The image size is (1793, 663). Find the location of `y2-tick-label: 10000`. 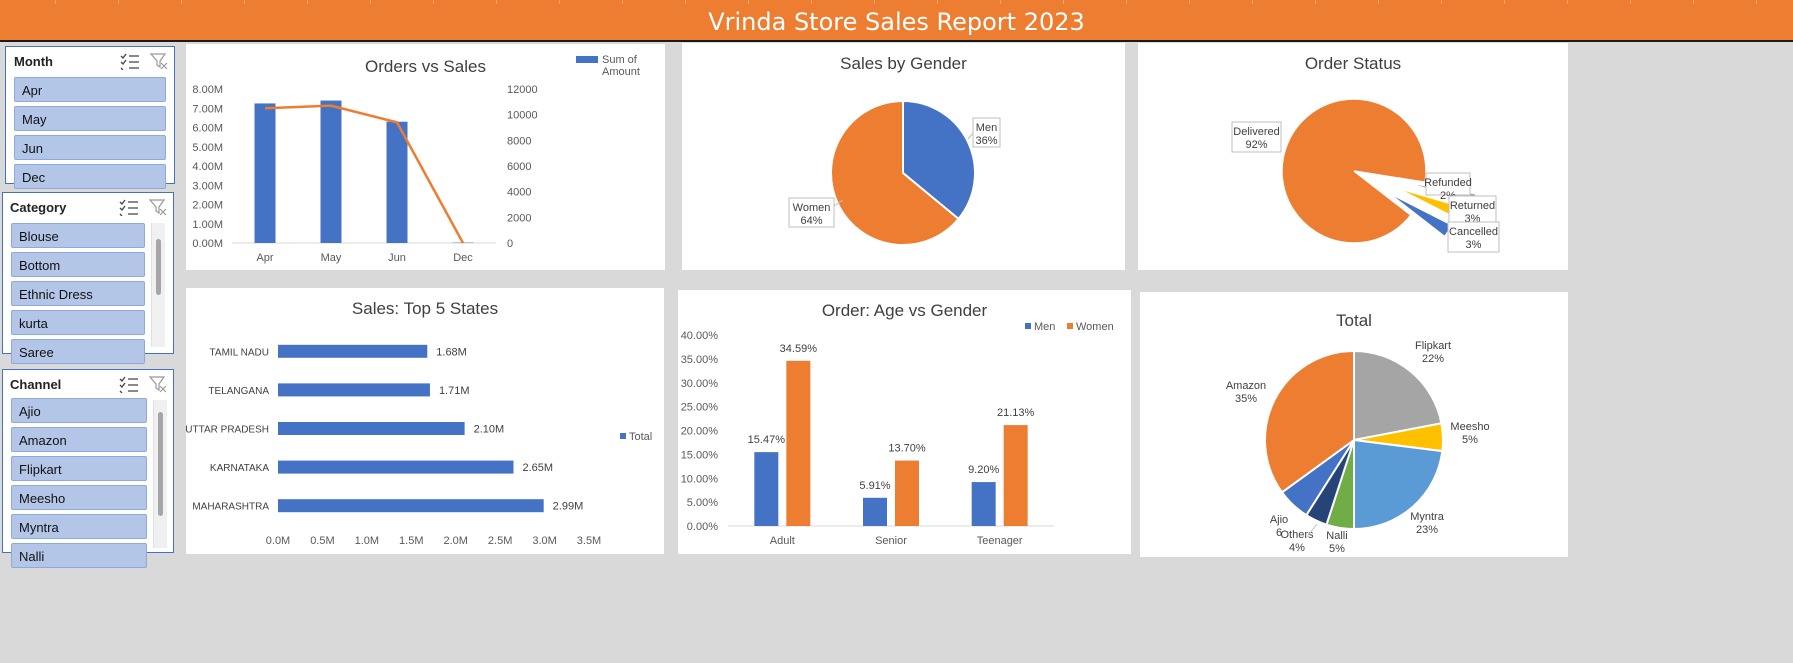

y2-tick-label: 10000 is located at coordinates (522, 116).